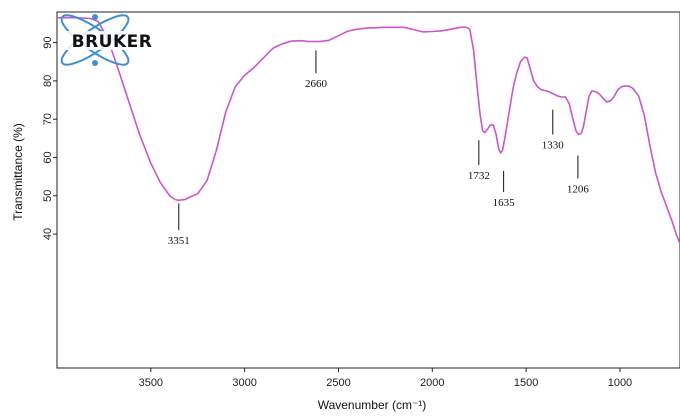 This screenshot has height=419, width=680. What do you see at coordinates (578, 190) in the screenshot?
I see `peak-label: 1206` at bounding box center [578, 190].